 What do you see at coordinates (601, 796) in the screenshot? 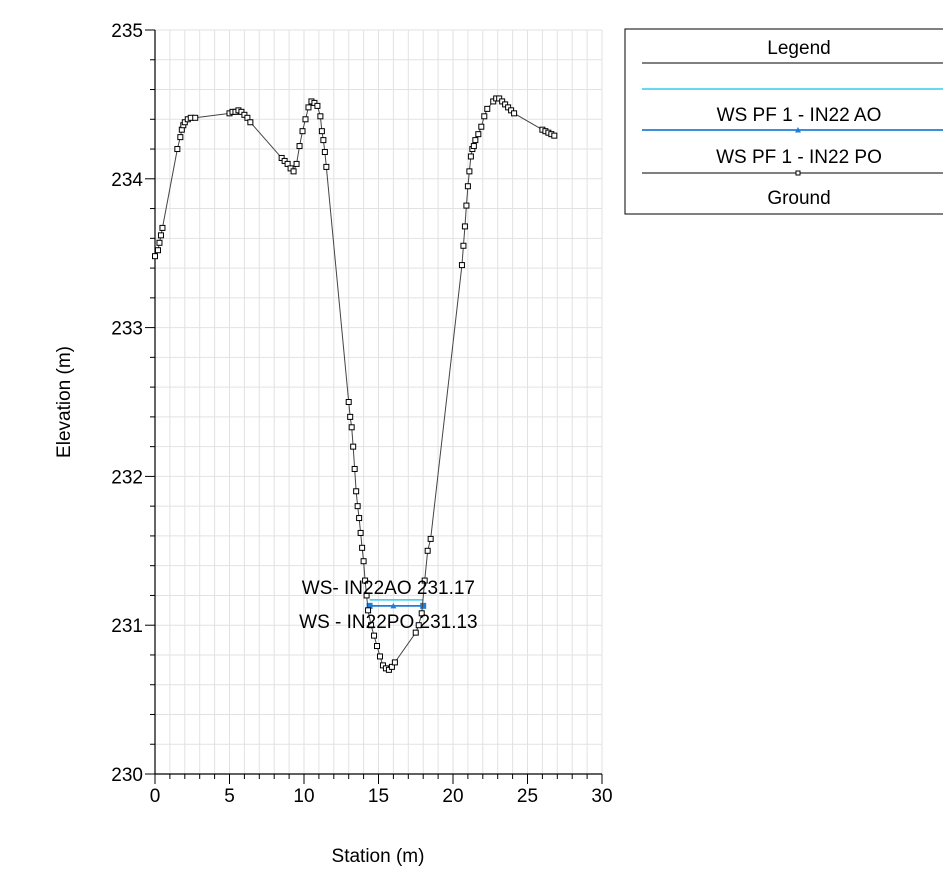
I see `x-tick-label: 30` at bounding box center [601, 796].